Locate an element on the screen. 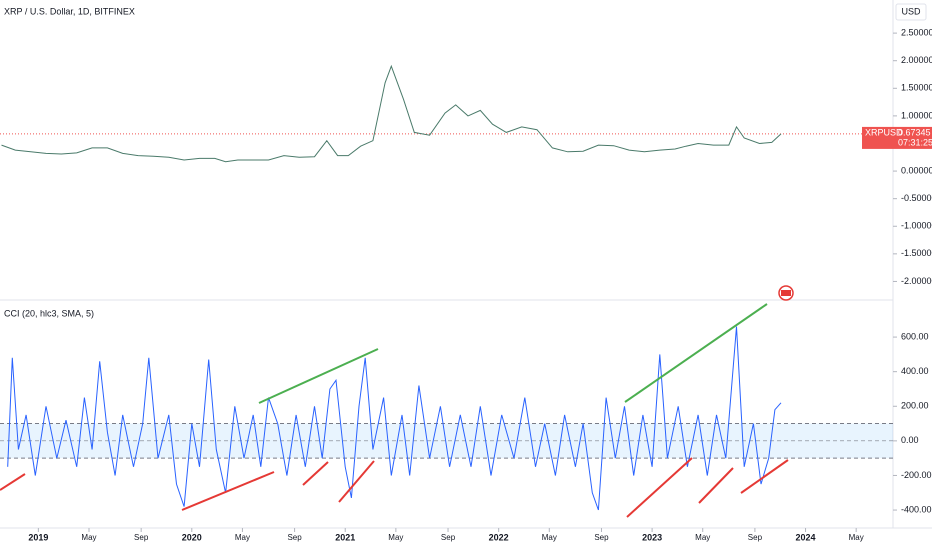 Image resolution: width=932 pixels, height=550 pixels. symbol-label: XRPUSD is located at coordinates (884, 132).